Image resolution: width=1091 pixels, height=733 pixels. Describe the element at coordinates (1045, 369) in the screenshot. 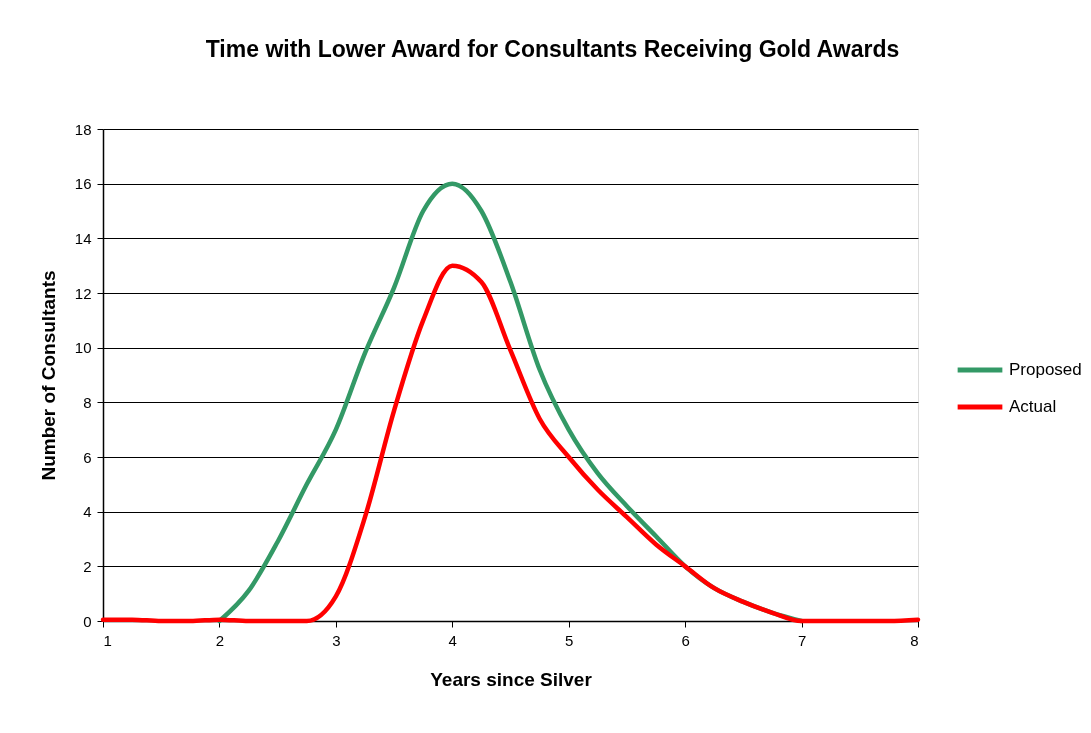

I see `legend-label: Proposed` at that location.